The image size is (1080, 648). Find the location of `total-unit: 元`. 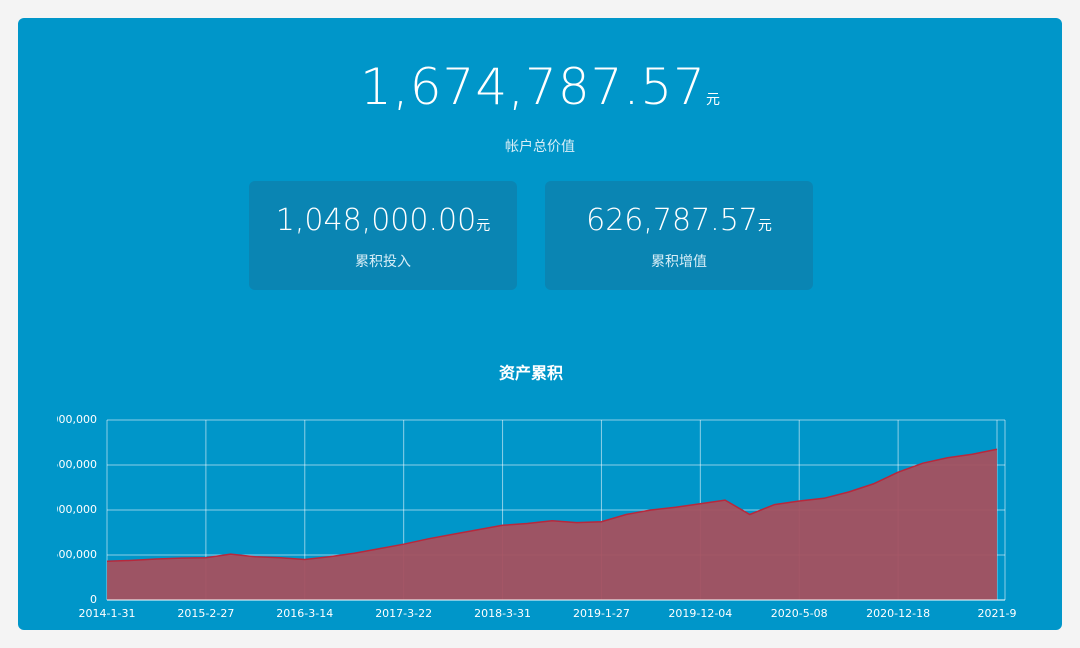

total-unit: 元 is located at coordinates (712, 100).